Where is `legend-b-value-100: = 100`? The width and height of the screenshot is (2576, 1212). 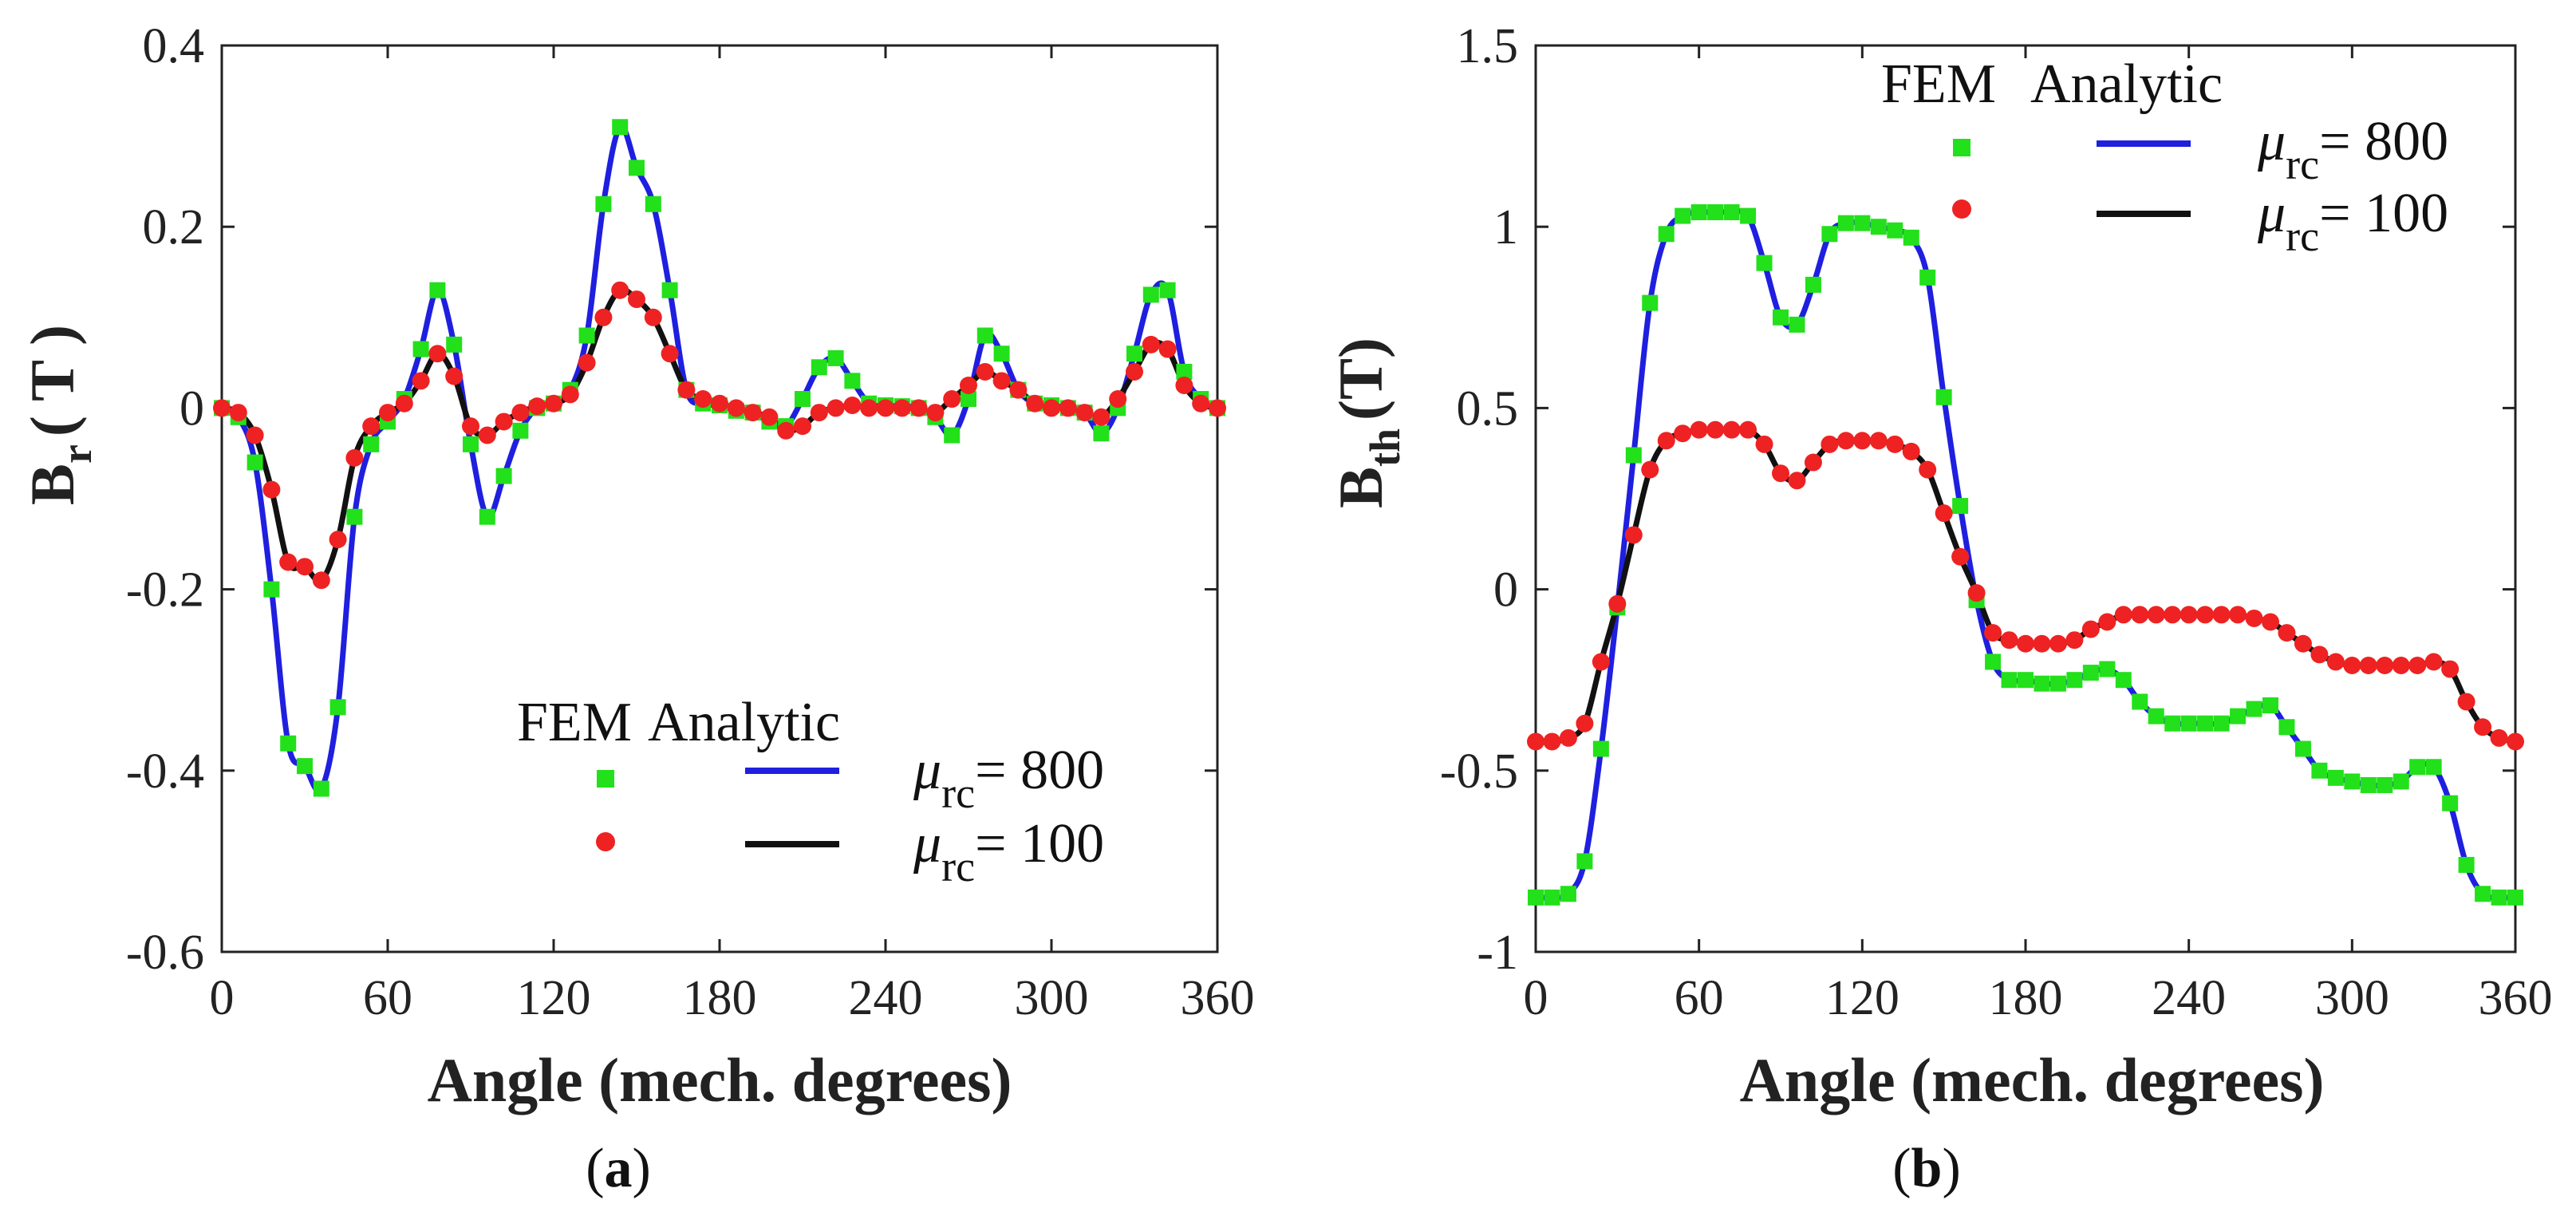 legend-b-value-100: = 100 is located at coordinates (2383, 213).